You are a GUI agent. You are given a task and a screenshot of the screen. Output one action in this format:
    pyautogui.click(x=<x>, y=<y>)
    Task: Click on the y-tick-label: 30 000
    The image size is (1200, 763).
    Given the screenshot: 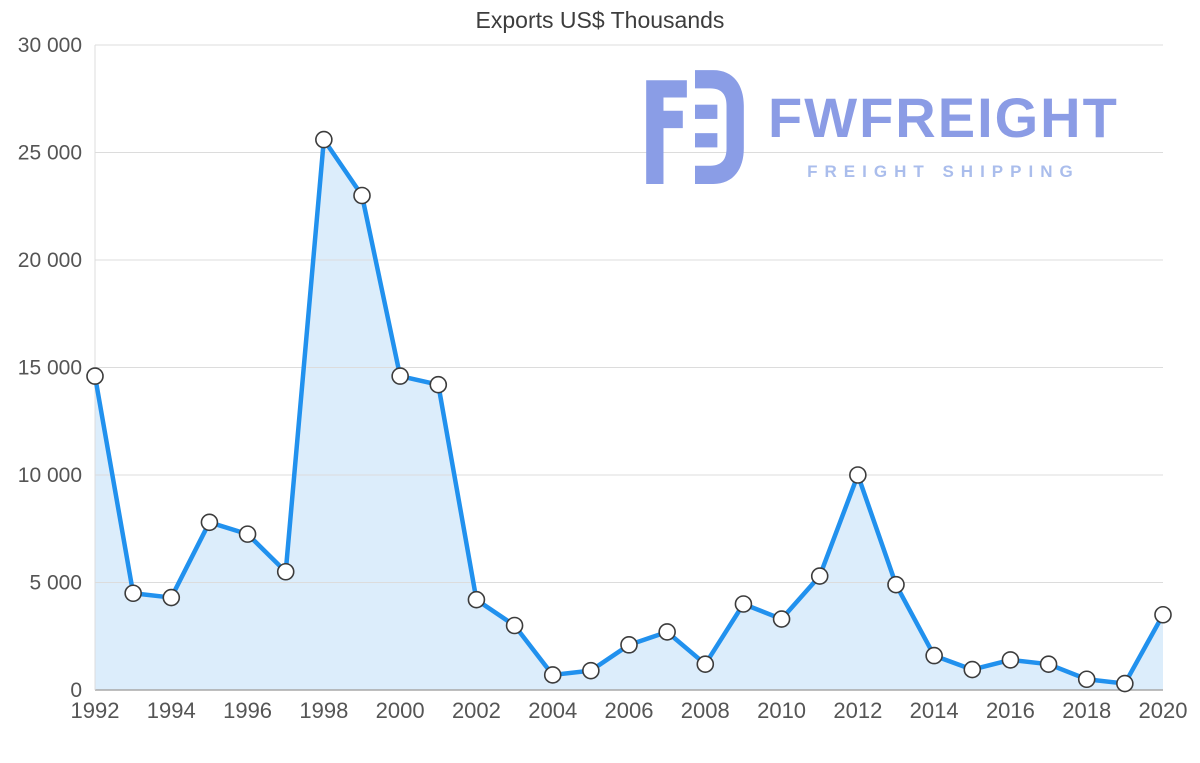 What is the action you would take?
    pyautogui.click(x=50, y=45)
    